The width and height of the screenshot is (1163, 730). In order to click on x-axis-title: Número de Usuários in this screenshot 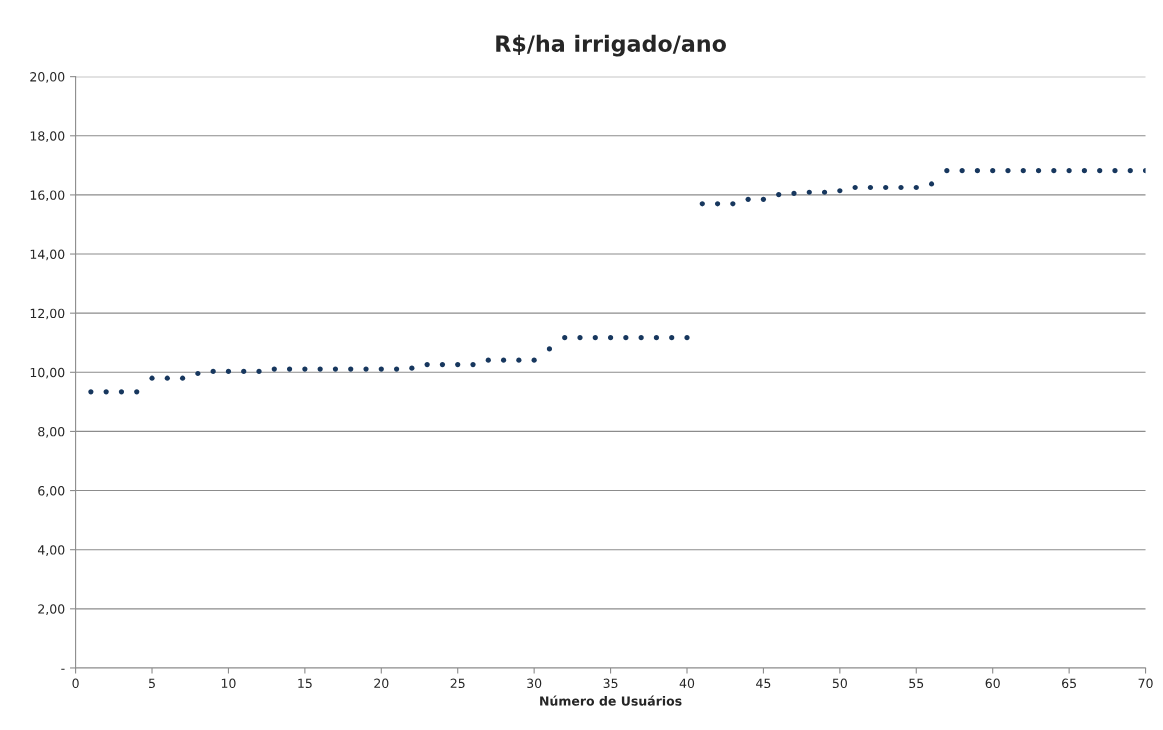, I will do `click(611, 700)`.